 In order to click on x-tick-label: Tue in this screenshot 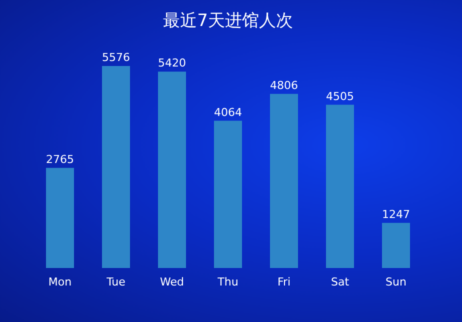, I will do `click(116, 282)`.